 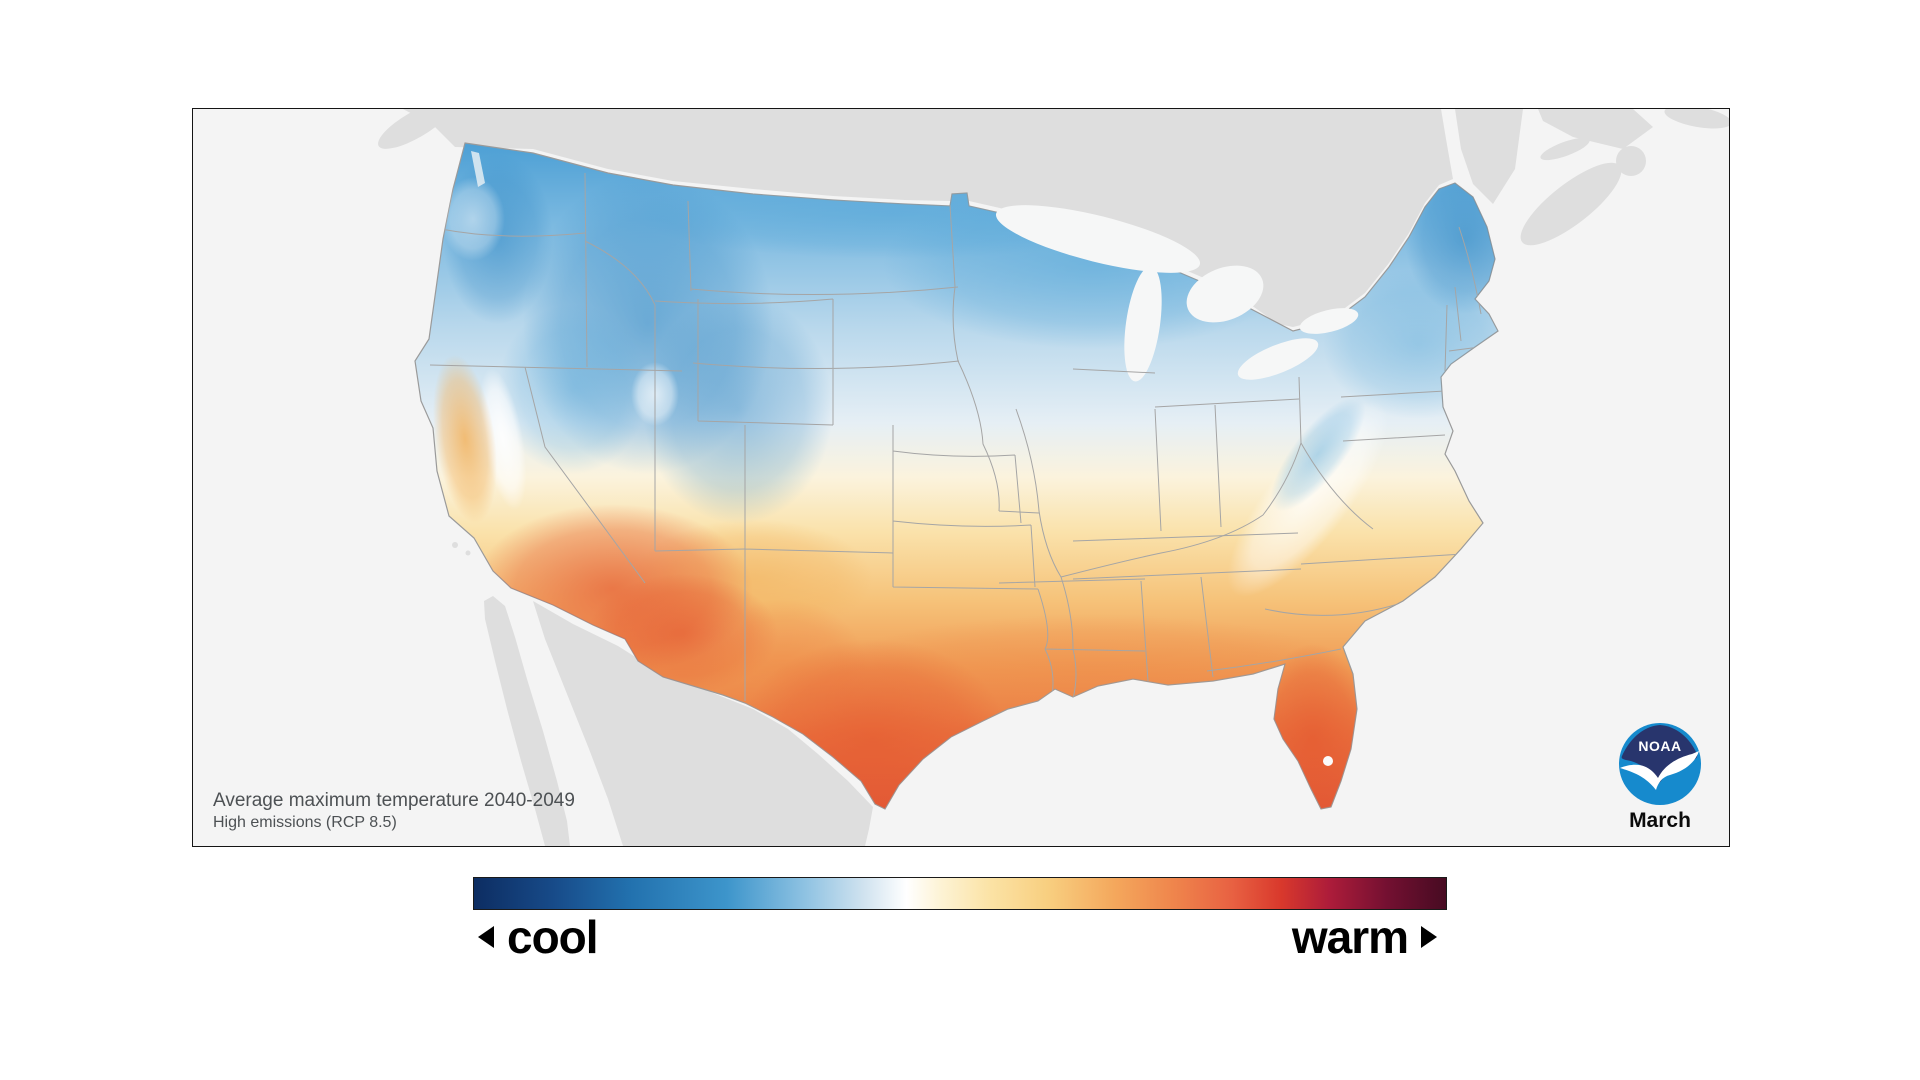 I want to click on nova-scotia, so click(x=1571, y=204).